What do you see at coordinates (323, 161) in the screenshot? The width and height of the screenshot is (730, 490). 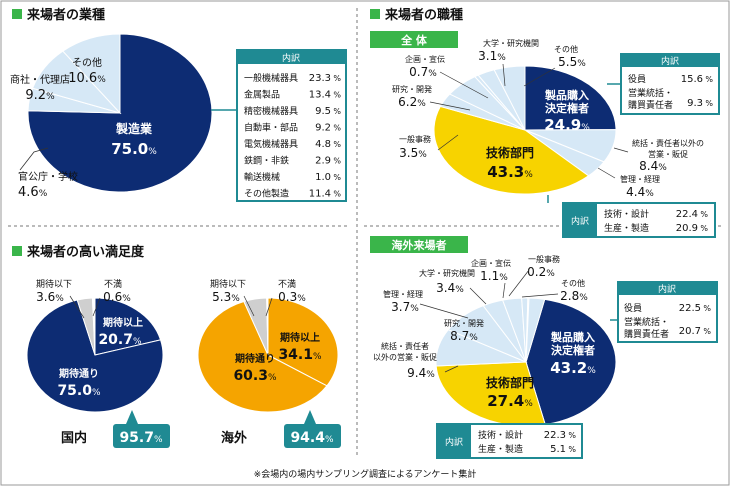 I see `industry-breakdown-value: 2.9` at bounding box center [323, 161].